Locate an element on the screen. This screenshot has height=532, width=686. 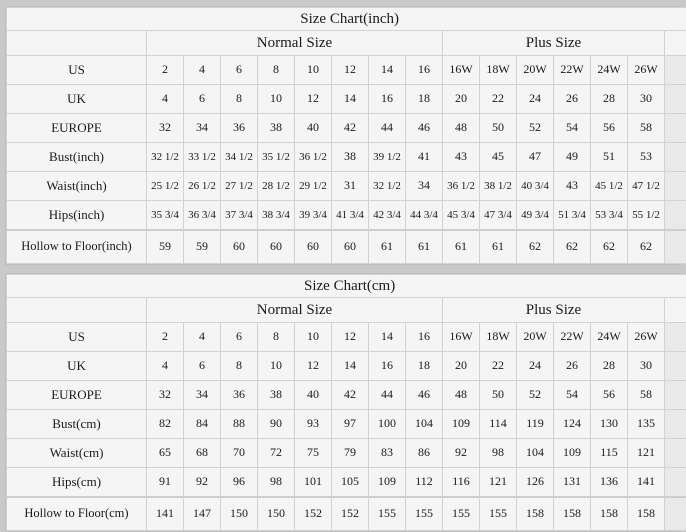
row-label: EUROPE is located at coordinates (77, 128).